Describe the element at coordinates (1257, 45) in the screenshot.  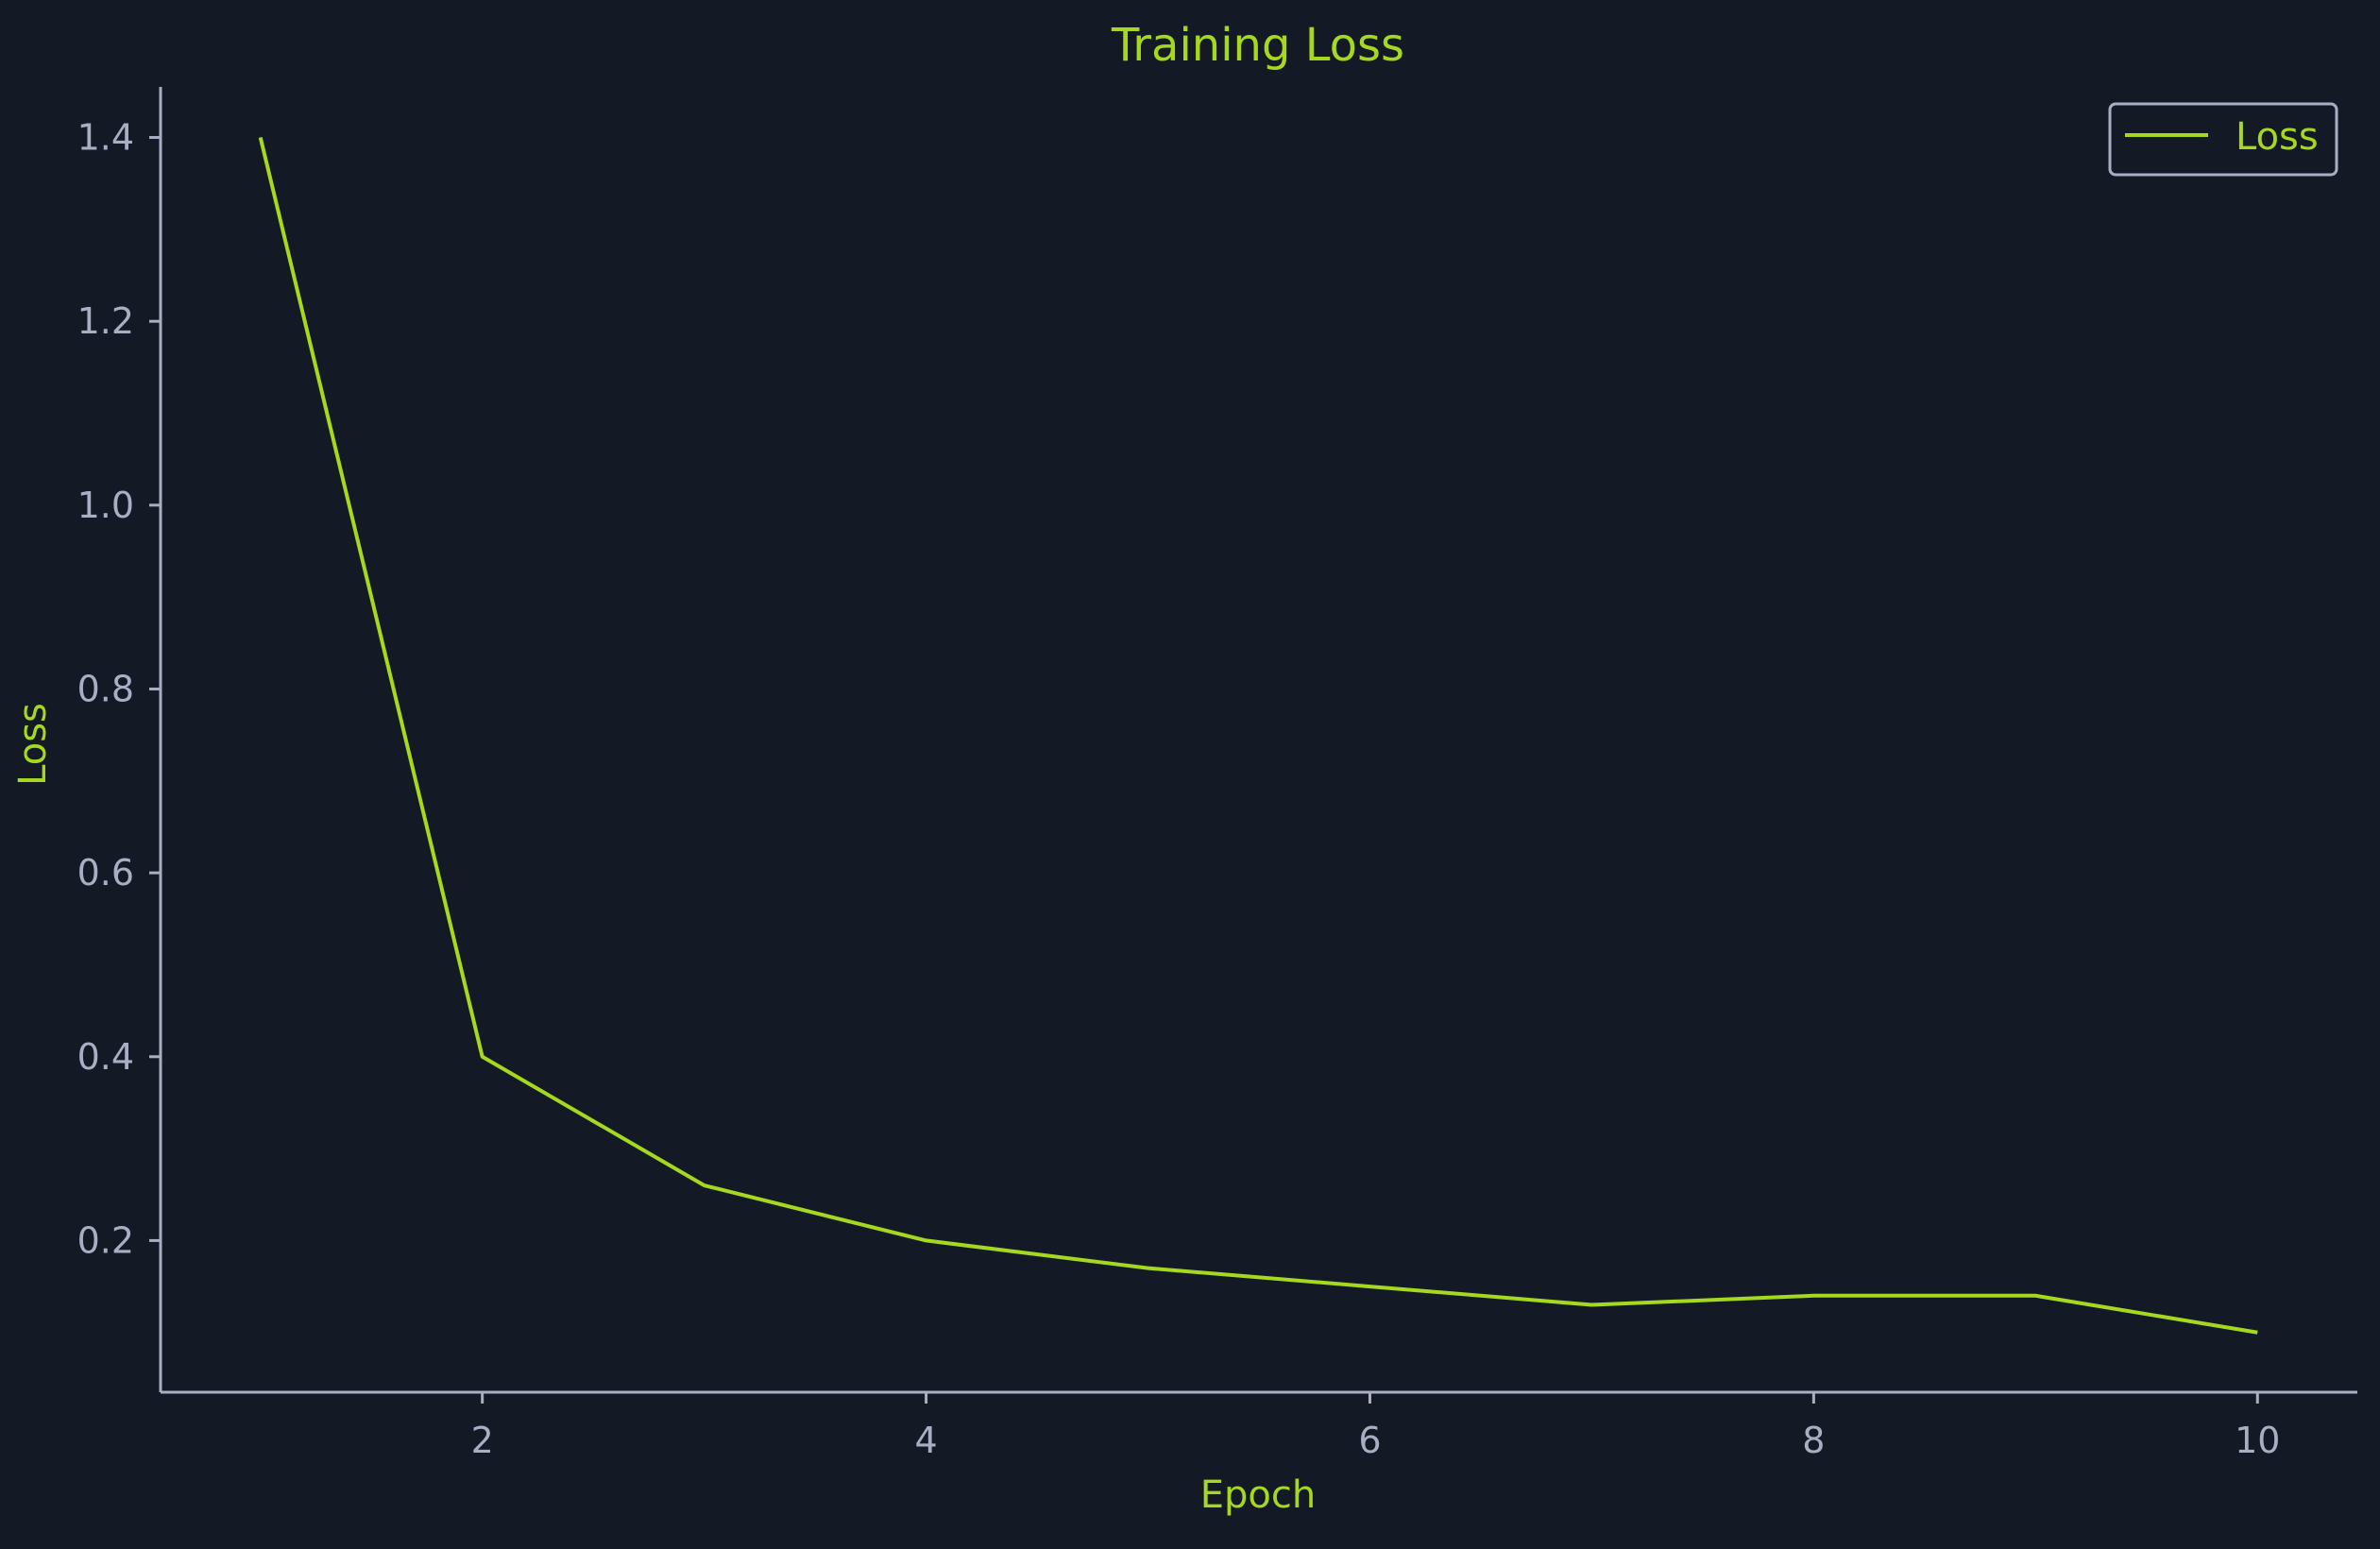
I see `chart-title: Training Loss` at that location.